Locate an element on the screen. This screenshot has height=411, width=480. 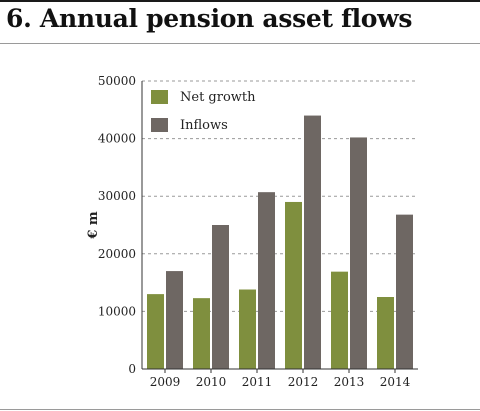
x-tick-label: 2011 is located at coordinates (257, 382).